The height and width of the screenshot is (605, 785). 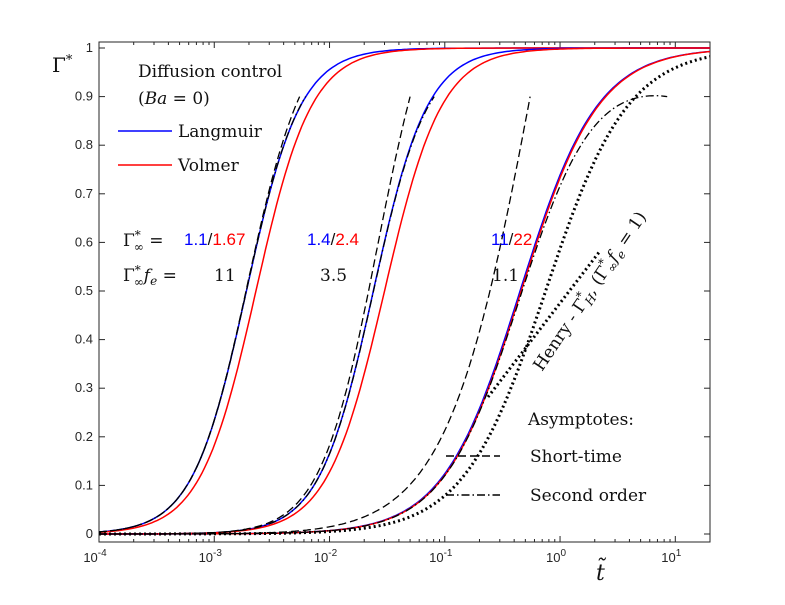 What do you see at coordinates (89, 47) in the screenshot?
I see `y-tick-label: 1` at bounding box center [89, 47].